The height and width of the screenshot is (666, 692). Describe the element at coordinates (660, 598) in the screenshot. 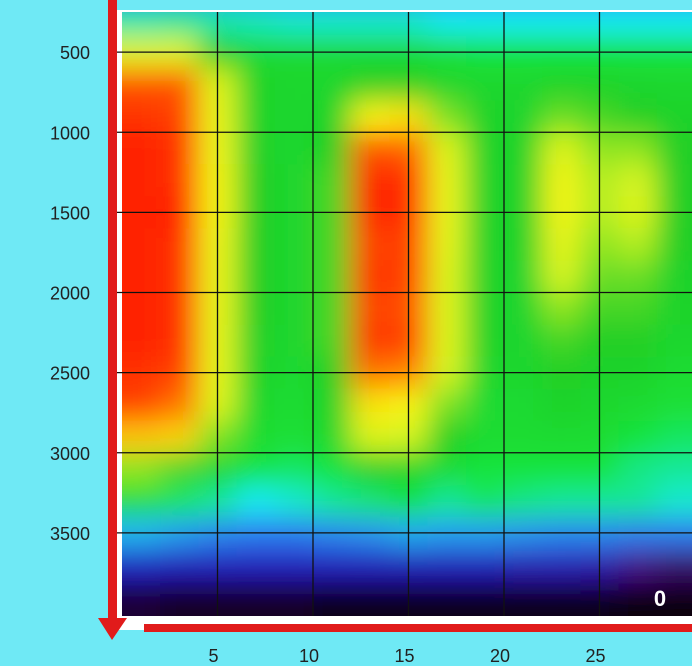

I see `corner-label: 0` at that location.